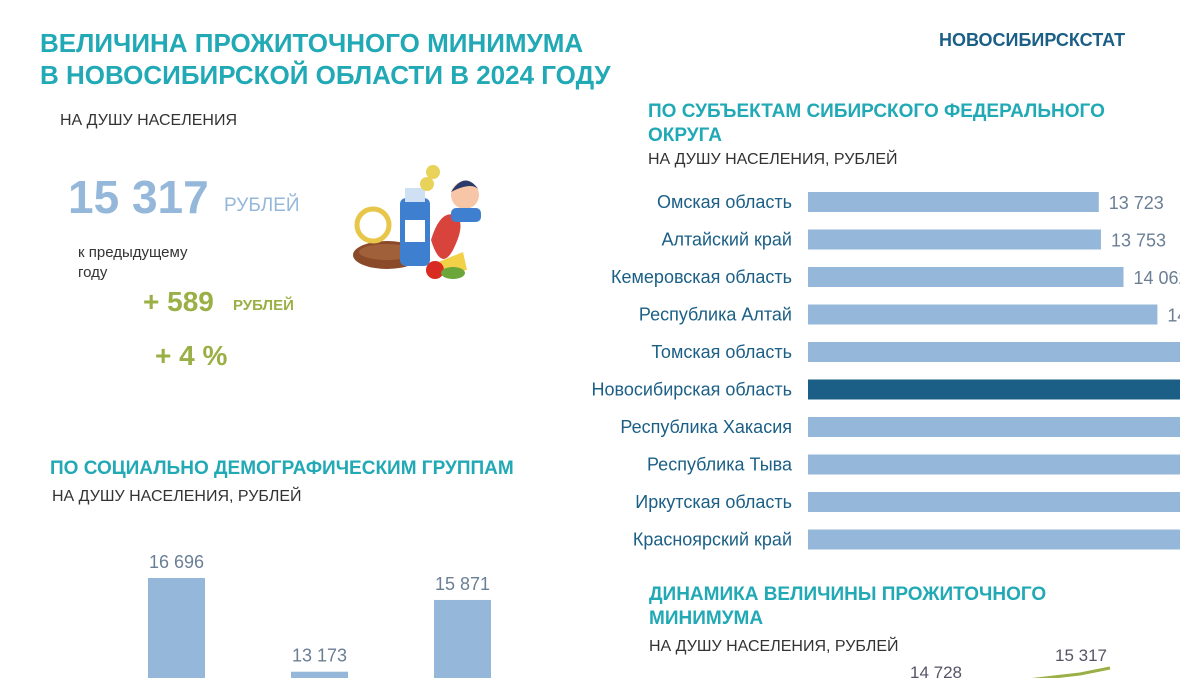  What do you see at coordinates (712, 540) in the screenshot?
I see `region-label: Красноярский край` at bounding box center [712, 540].